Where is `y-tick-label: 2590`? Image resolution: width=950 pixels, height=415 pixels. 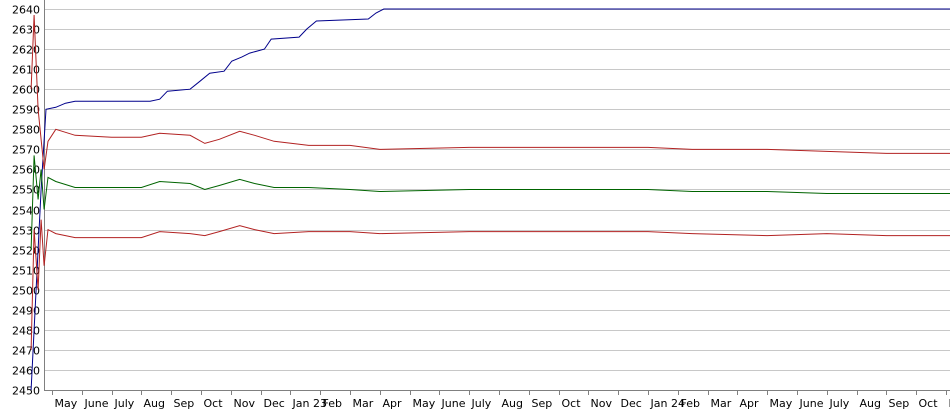 y-tick-label: 2590 is located at coordinates (26, 110).